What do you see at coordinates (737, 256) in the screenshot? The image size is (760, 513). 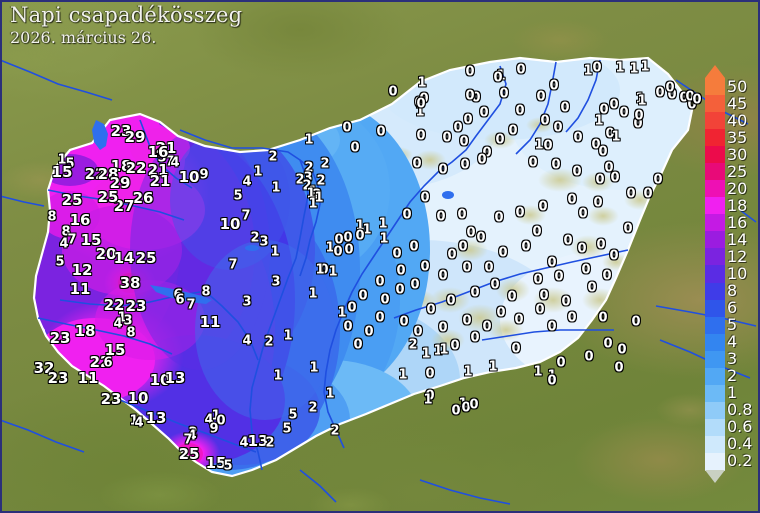 I see `legend-tick-label: 12` at bounding box center [737, 256].